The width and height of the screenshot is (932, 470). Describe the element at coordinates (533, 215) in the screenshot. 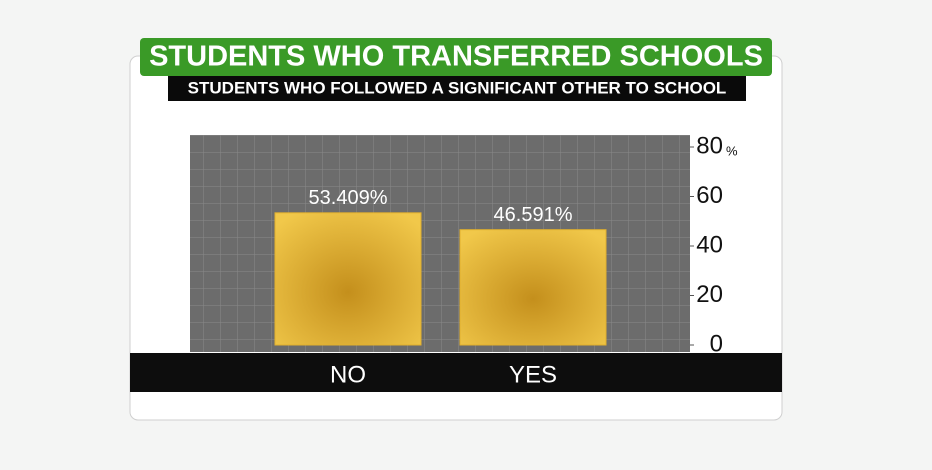

I see `value-label: 46.591%` at that location.